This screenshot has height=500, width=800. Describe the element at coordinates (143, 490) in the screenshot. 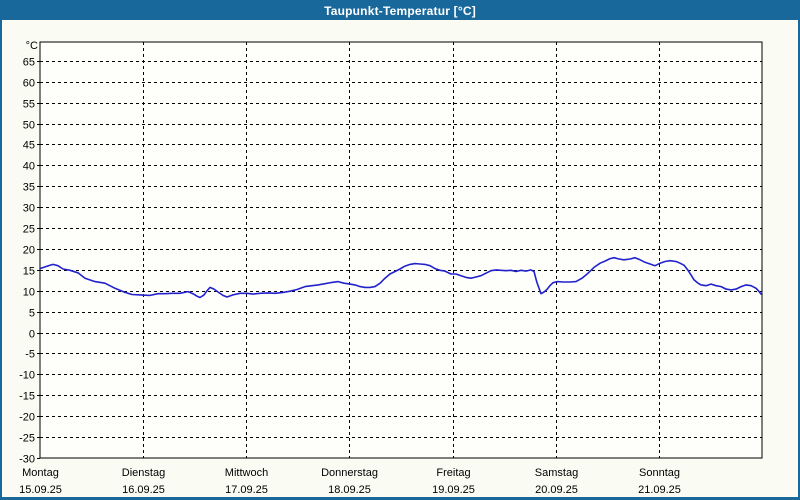

I see `x-date-label: 16.09.25` at that location.